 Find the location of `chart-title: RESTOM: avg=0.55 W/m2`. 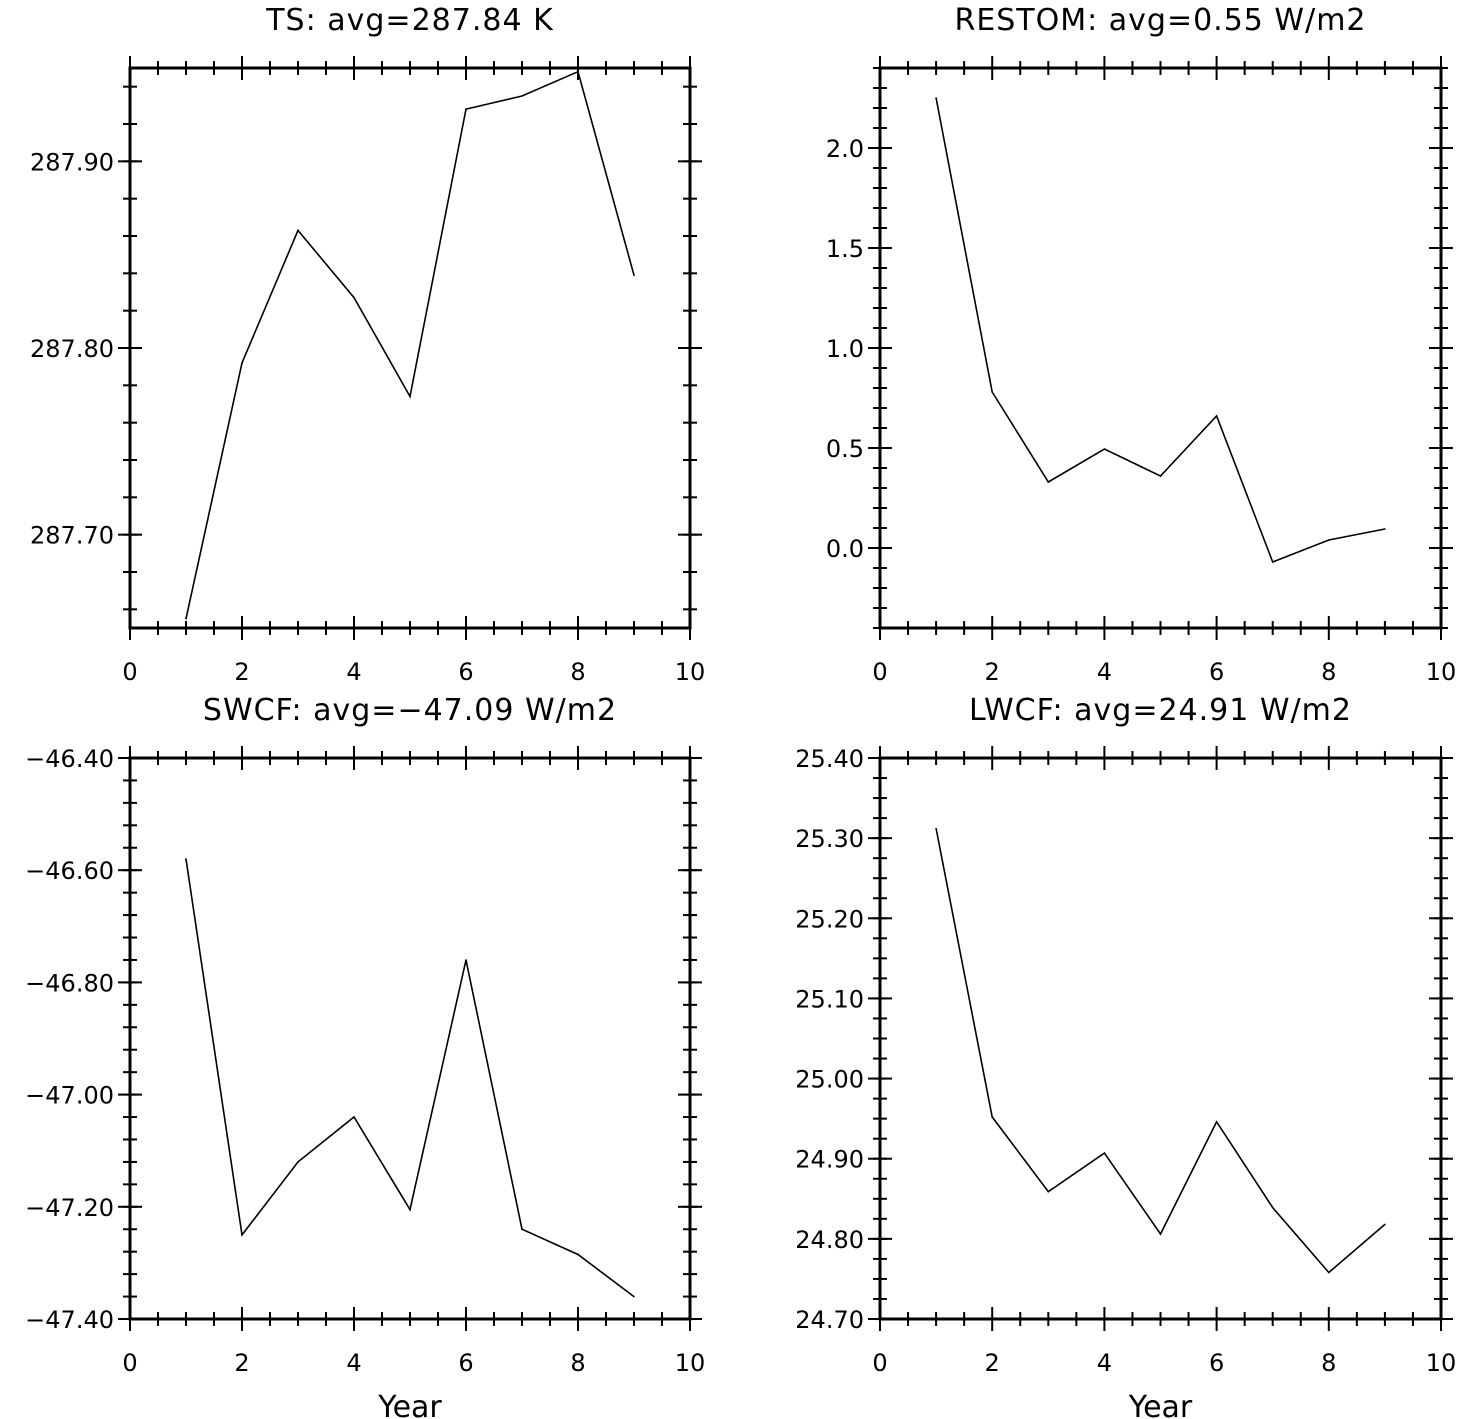

chart-title: RESTOM: avg=0.55 W/m2 is located at coordinates (1160, 20).